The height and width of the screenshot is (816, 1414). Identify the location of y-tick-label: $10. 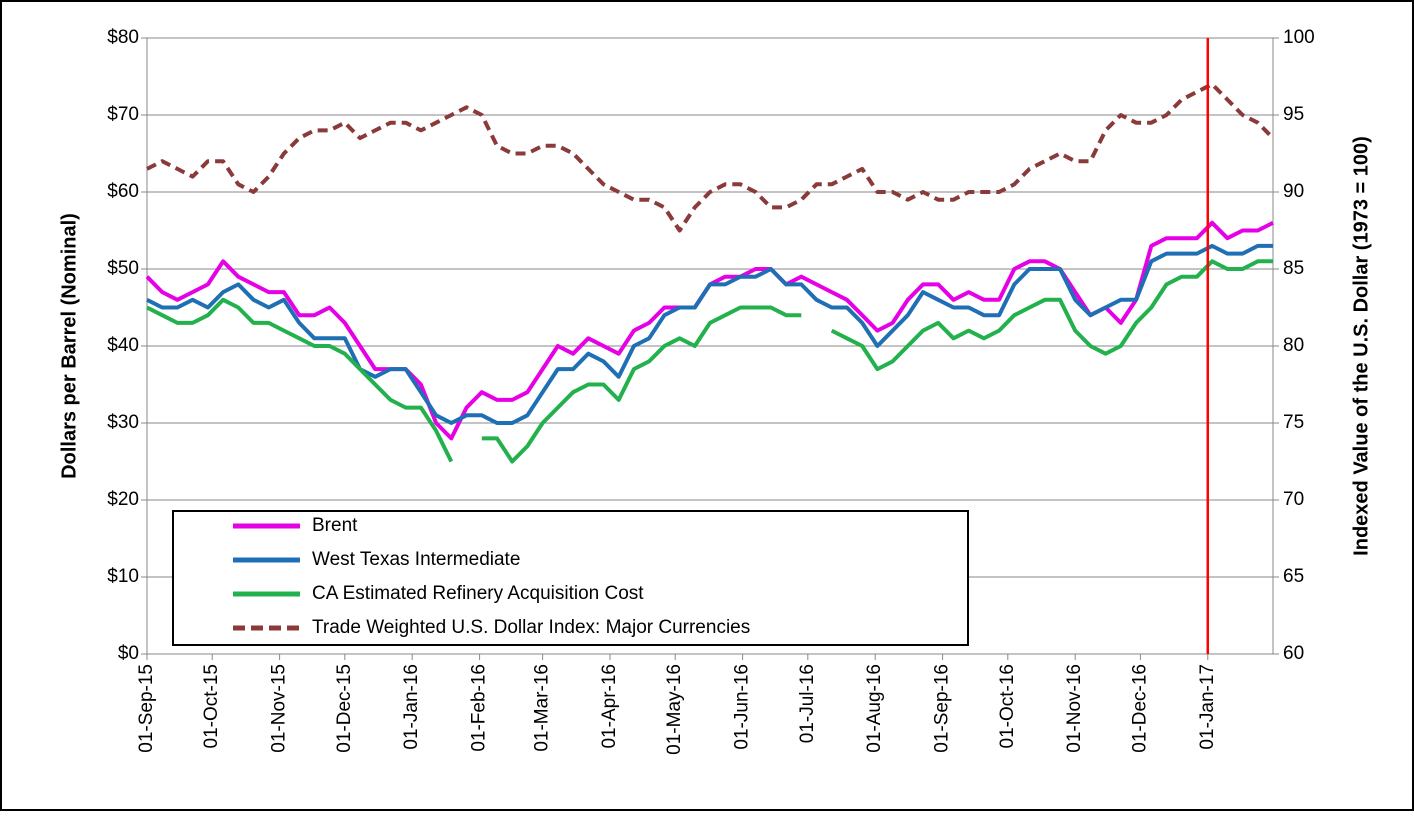
(123, 576).